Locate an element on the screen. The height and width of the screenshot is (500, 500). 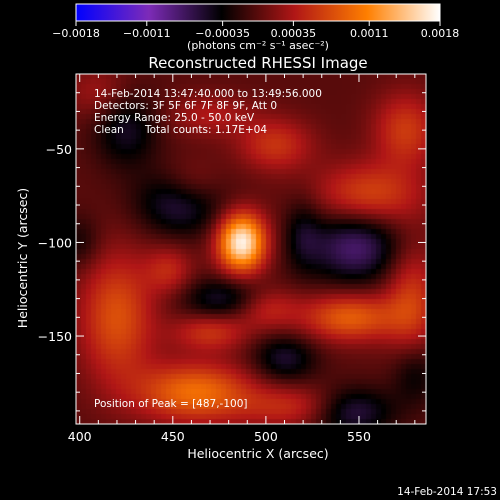
colorbar-tick-label: −0.00035 is located at coordinates (222, 33).